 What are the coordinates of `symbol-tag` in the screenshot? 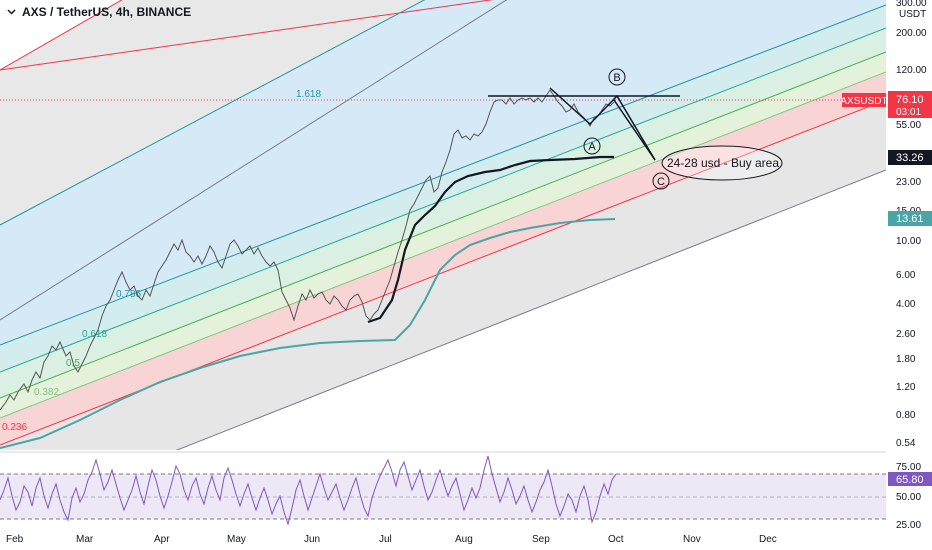 It's located at (864, 100).